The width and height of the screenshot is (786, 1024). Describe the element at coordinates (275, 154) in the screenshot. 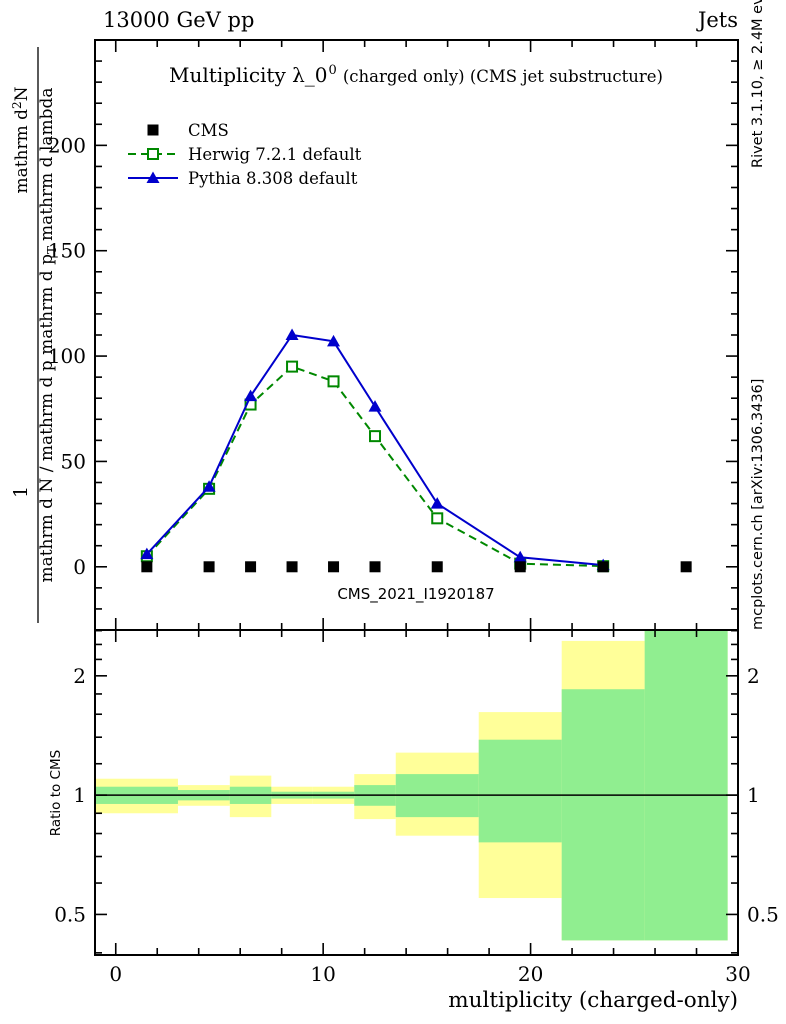

I see `legend-label: Herwig 7.2.1 default` at that location.